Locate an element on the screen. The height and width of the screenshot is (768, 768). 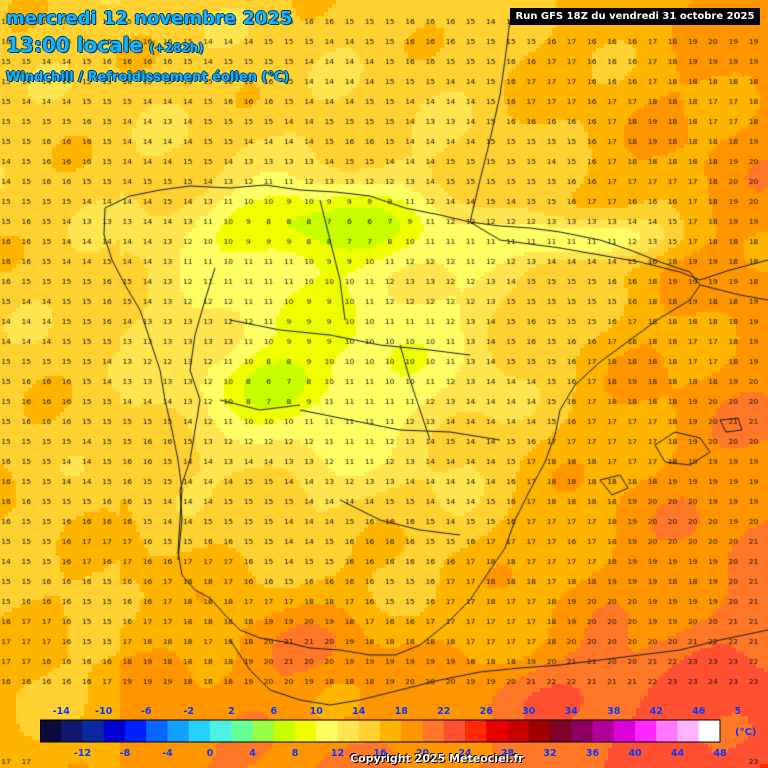
legend-frame is located at coordinates (380, 731).